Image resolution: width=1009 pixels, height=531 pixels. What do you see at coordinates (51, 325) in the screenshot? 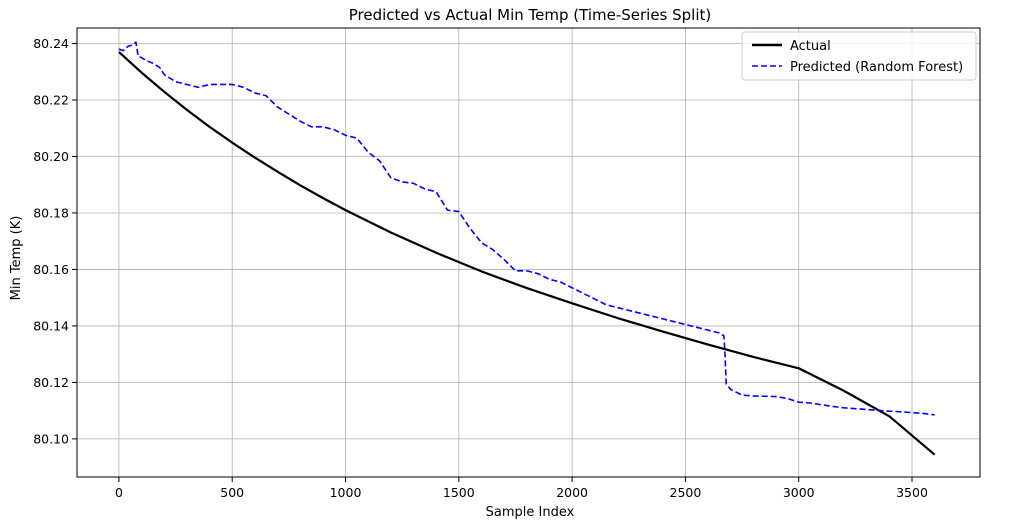
I see `y-tick-label: 80.14` at bounding box center [51, 325].